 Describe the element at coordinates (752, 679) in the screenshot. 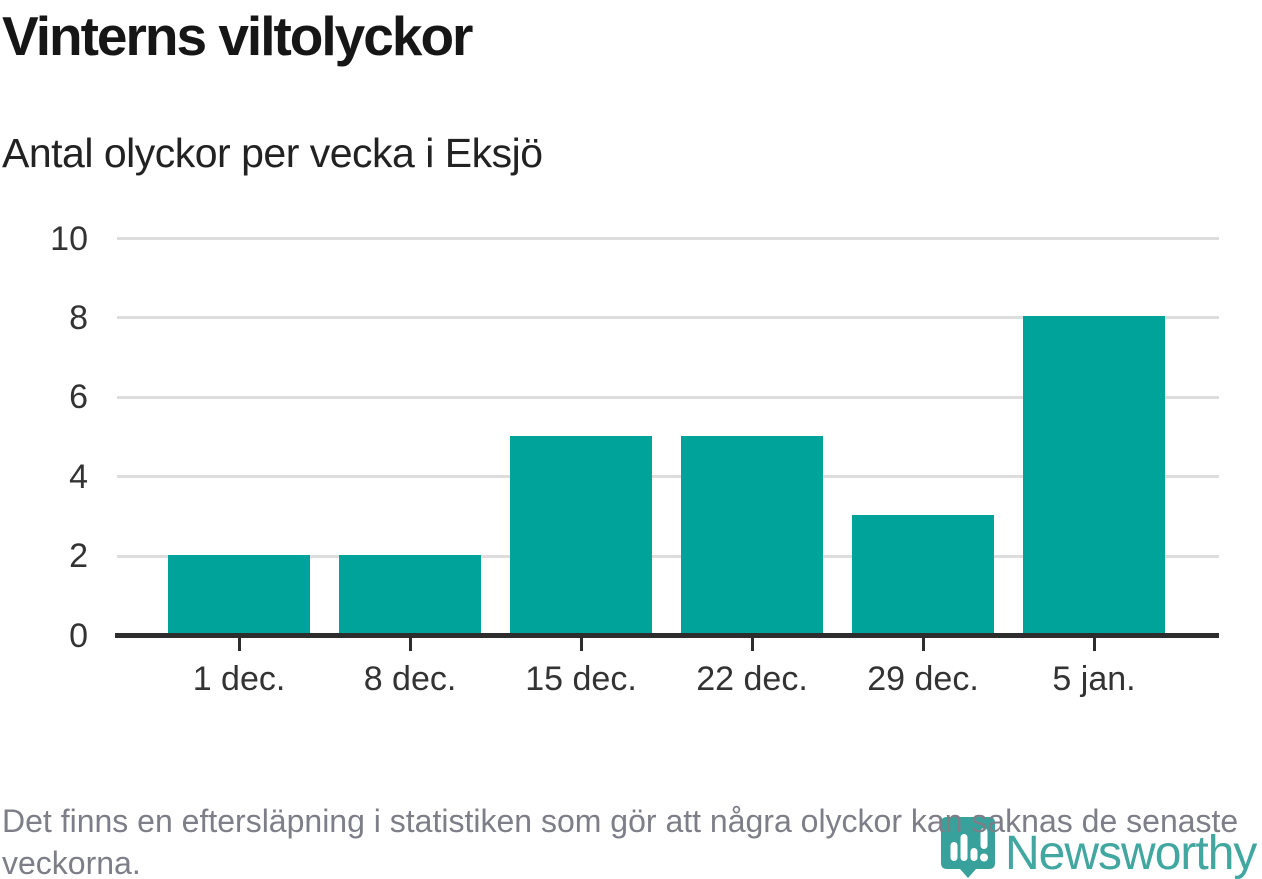

I see `x-tick-label: 22 dec.` at that location.